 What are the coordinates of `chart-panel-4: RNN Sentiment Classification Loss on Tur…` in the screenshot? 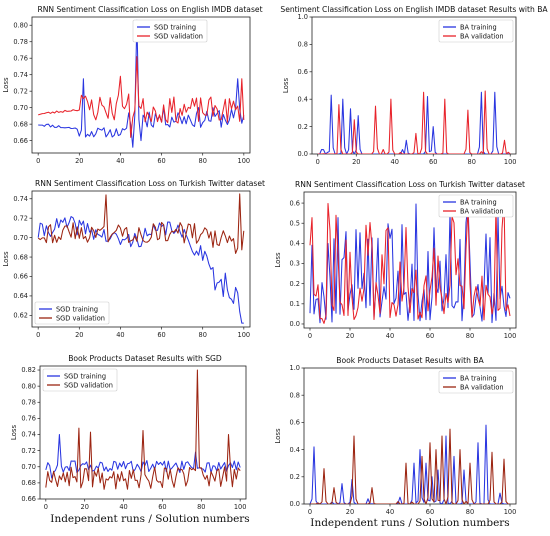 It's located at (399, 260).